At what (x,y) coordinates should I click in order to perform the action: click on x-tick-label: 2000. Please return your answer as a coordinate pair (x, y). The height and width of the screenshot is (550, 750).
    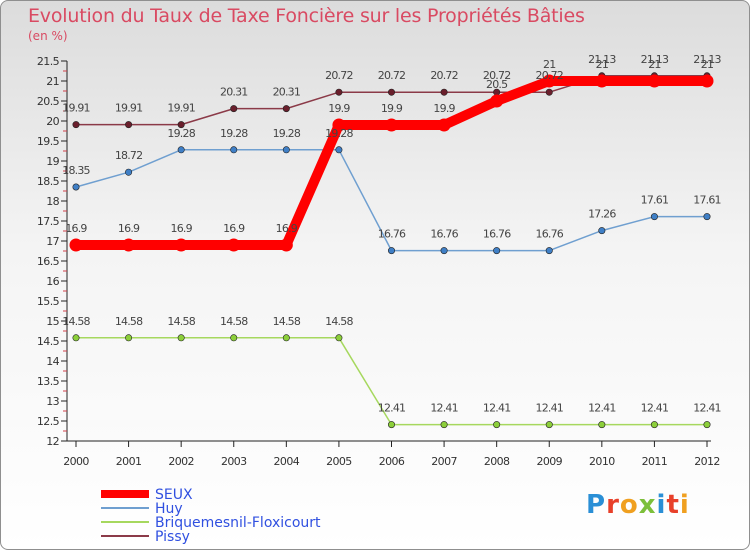
    Looking at the image, I should click on (76, 461).